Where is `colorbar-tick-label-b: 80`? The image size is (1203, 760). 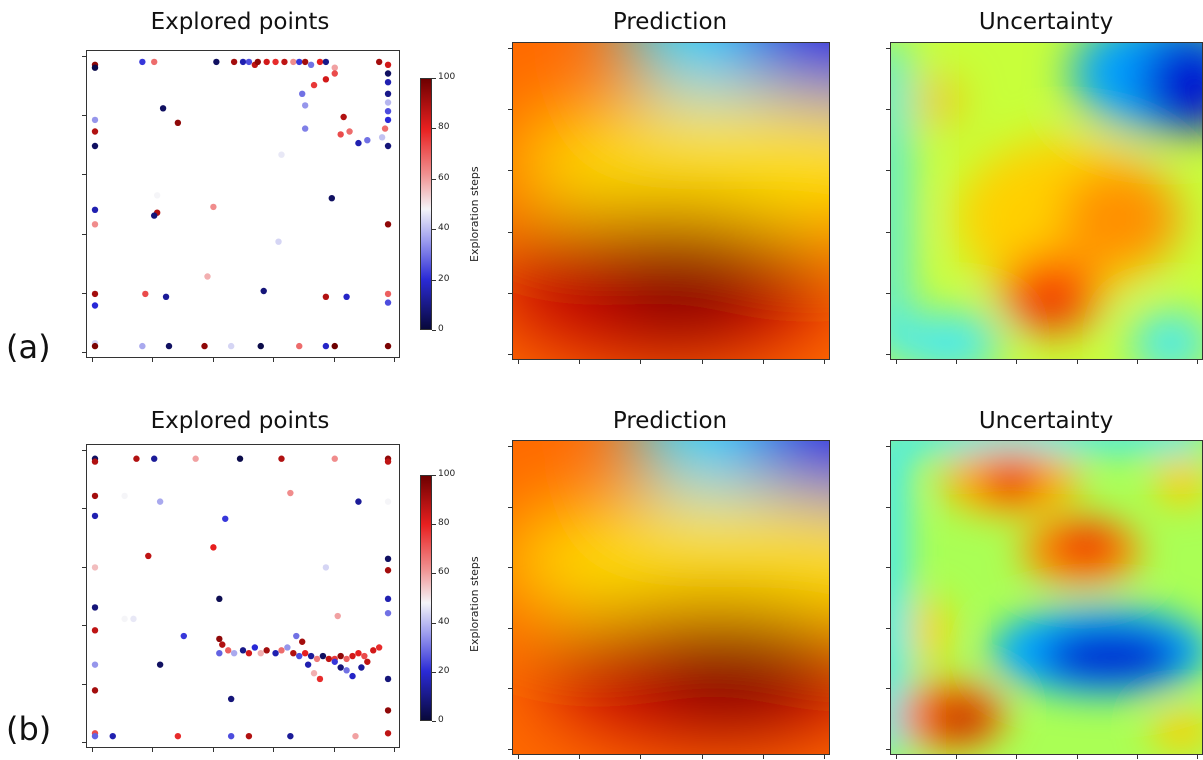 colorbar-tick-label-b: 80 is located at coordinates (444, 523).